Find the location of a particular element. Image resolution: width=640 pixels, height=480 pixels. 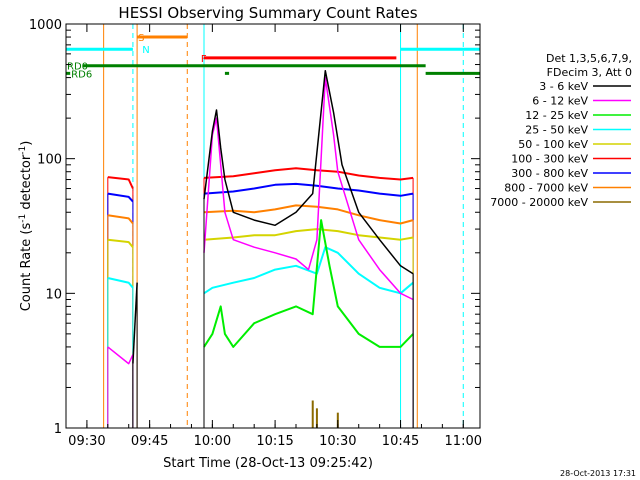

x-axis-label: Start Time (28-Oct-13 09:25:42) is located at coordinates (268, 463).